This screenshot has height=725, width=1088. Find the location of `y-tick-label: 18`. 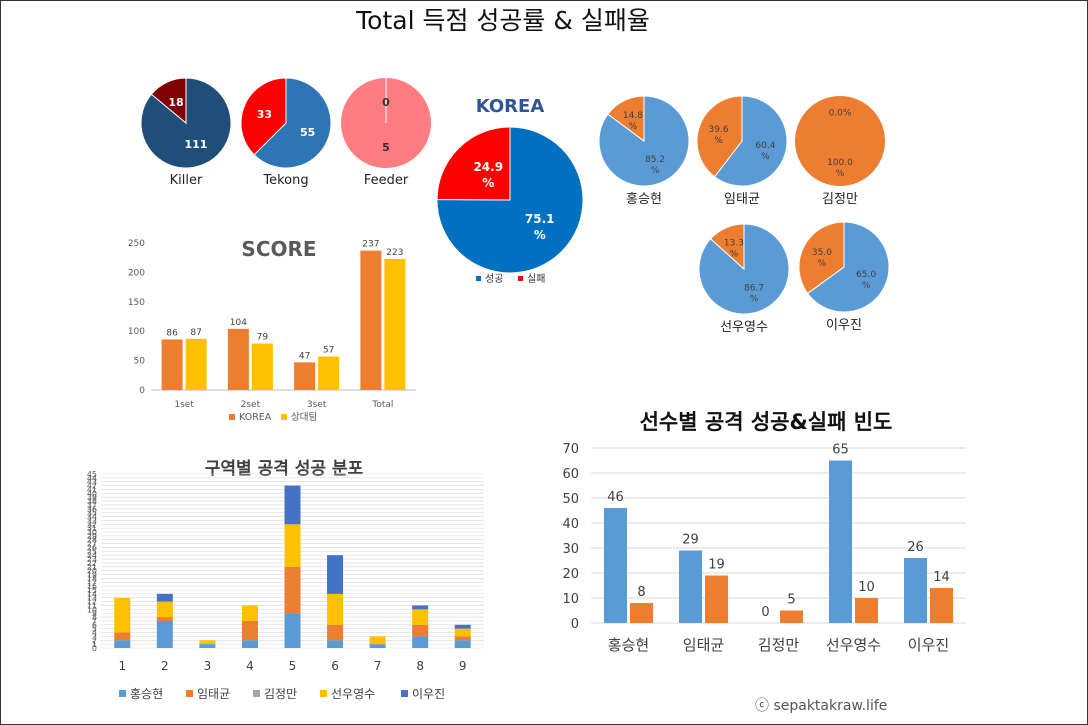

y-tick-label: 18 is located at coordinates (92, 578).